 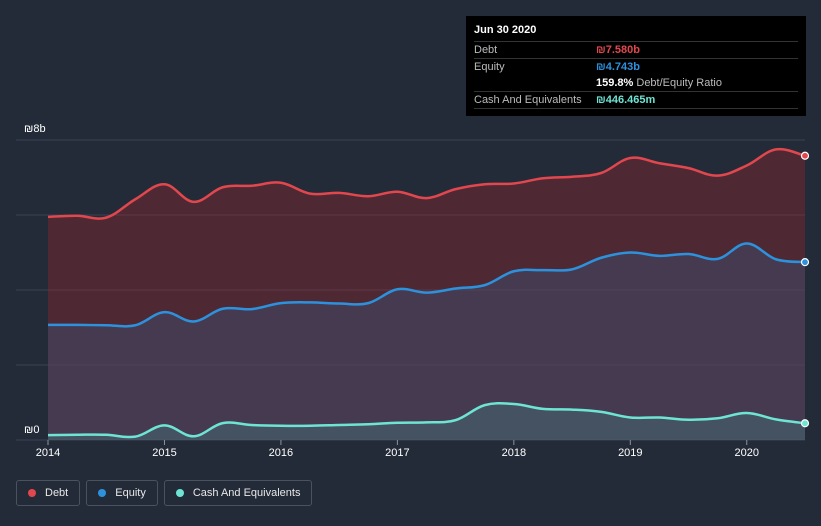 What do you see at coordinates (805, 155) in the screenshot?
I see `debt-end-marker` at bounding box center [805, 155].